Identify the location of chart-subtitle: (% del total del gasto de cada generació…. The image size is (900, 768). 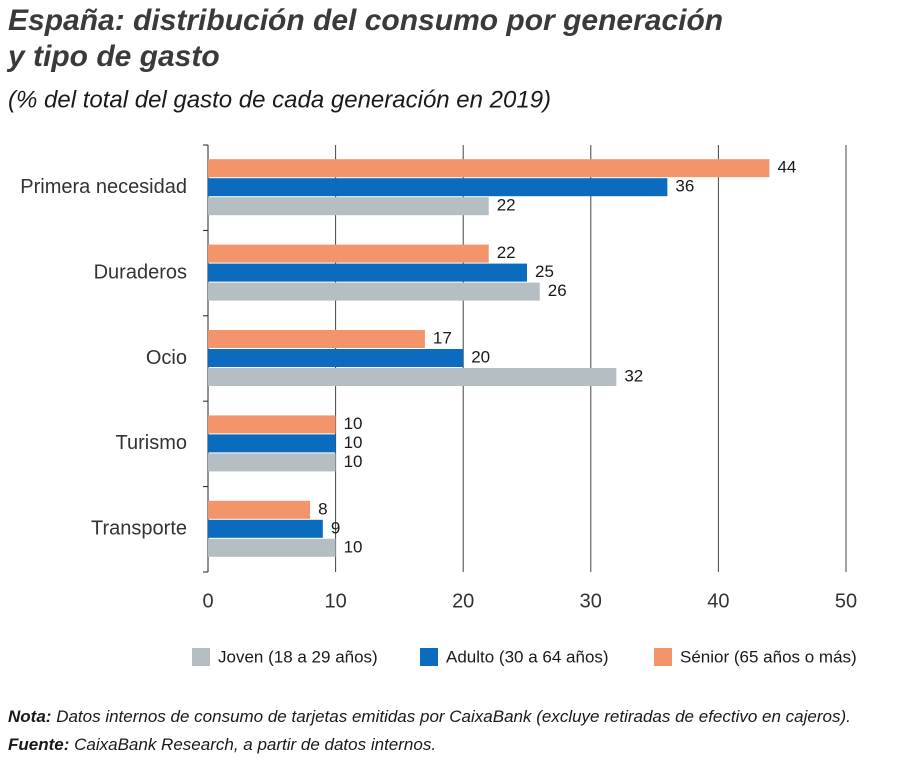
(279, 99).